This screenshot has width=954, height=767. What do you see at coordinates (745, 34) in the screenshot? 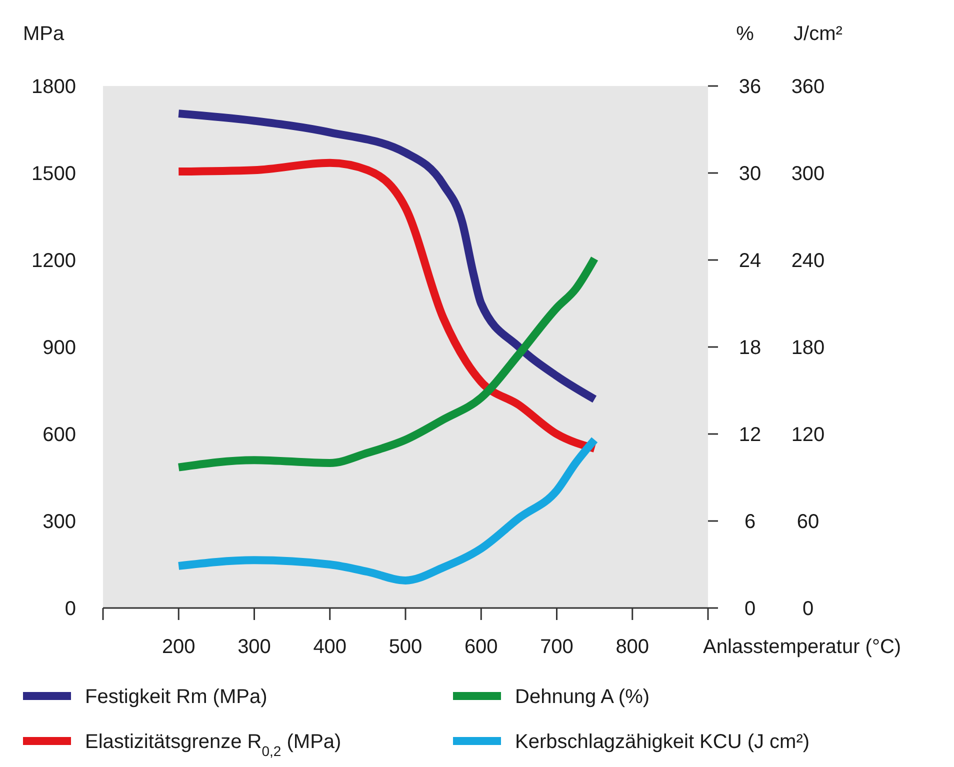
I see `y2-axis-title: %` at bounding box center [745, 34].